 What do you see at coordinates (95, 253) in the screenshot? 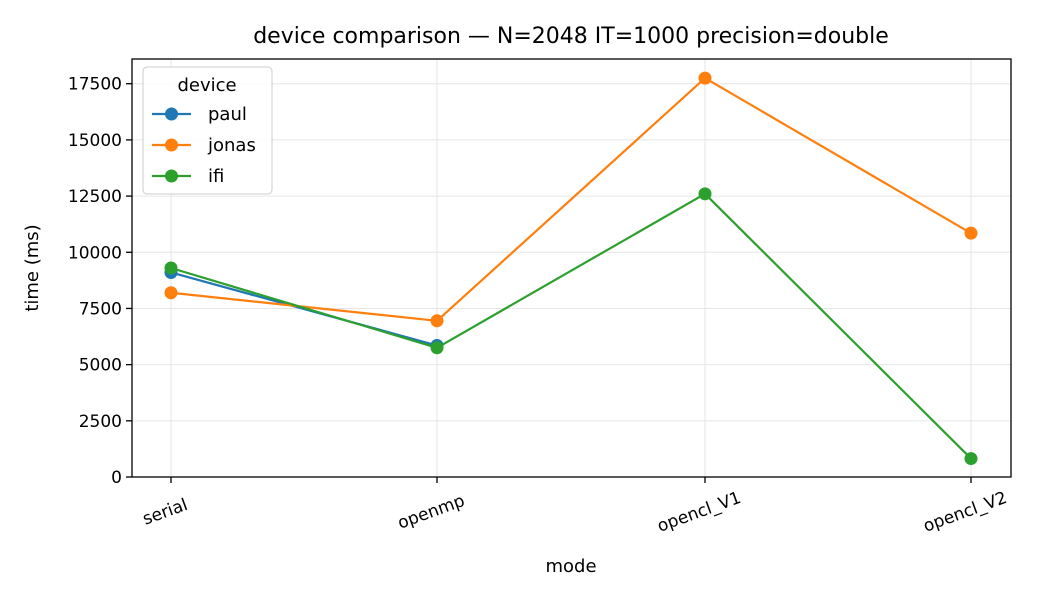
I see `y-tick-label: 10000` at bounding box center [95, 253].